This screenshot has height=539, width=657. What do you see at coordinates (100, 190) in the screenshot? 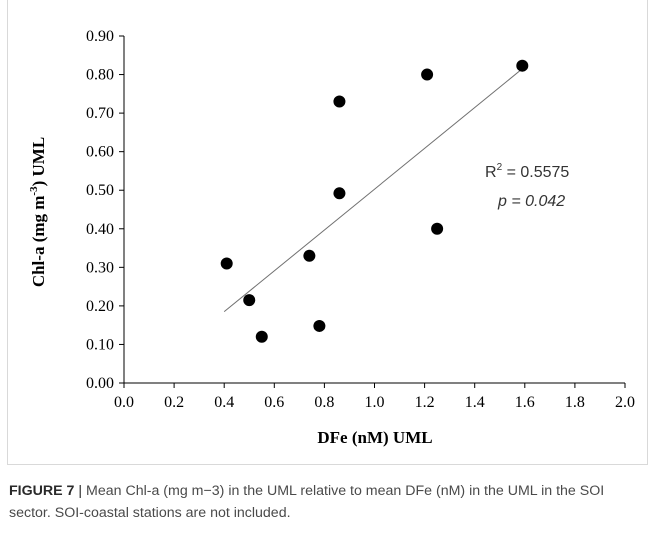
I see `y-tick-label: 0.50` at bounding box center [100, 190].